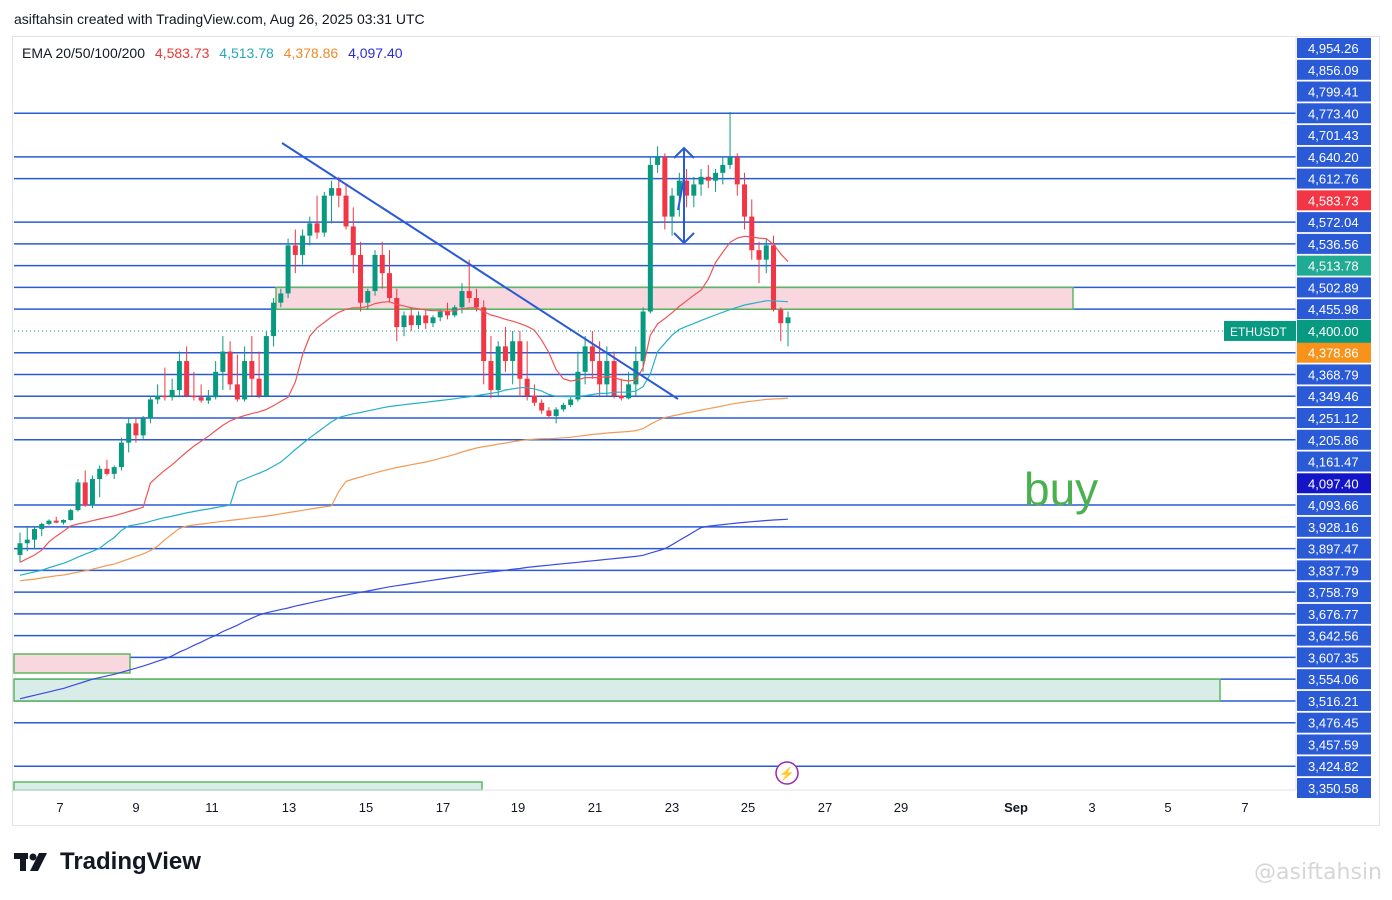 This screenshot has height=900, width=1392. What do you see at coordinates (311, 53) in the screenshot?
I see `ema100-value: 4,378.86` at bounding box center [311, 53].